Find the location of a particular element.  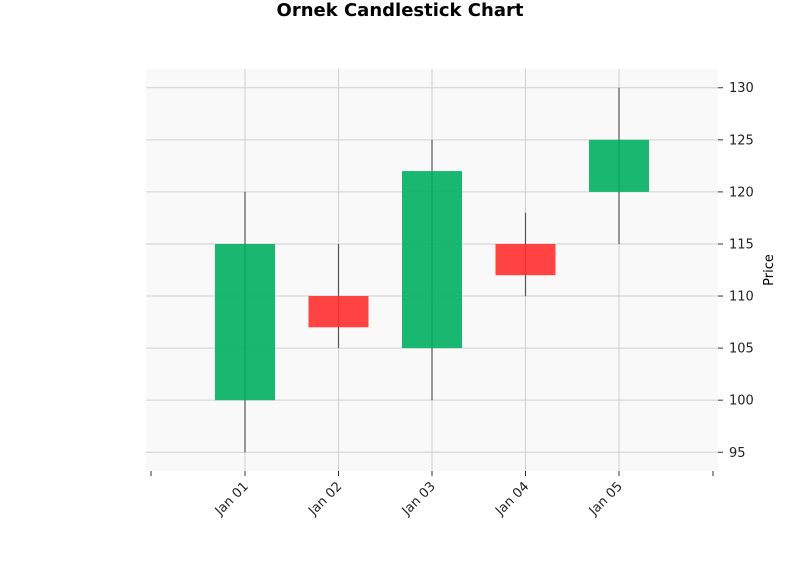

y-tick-label: 95 is located at coordinates (737, 453).